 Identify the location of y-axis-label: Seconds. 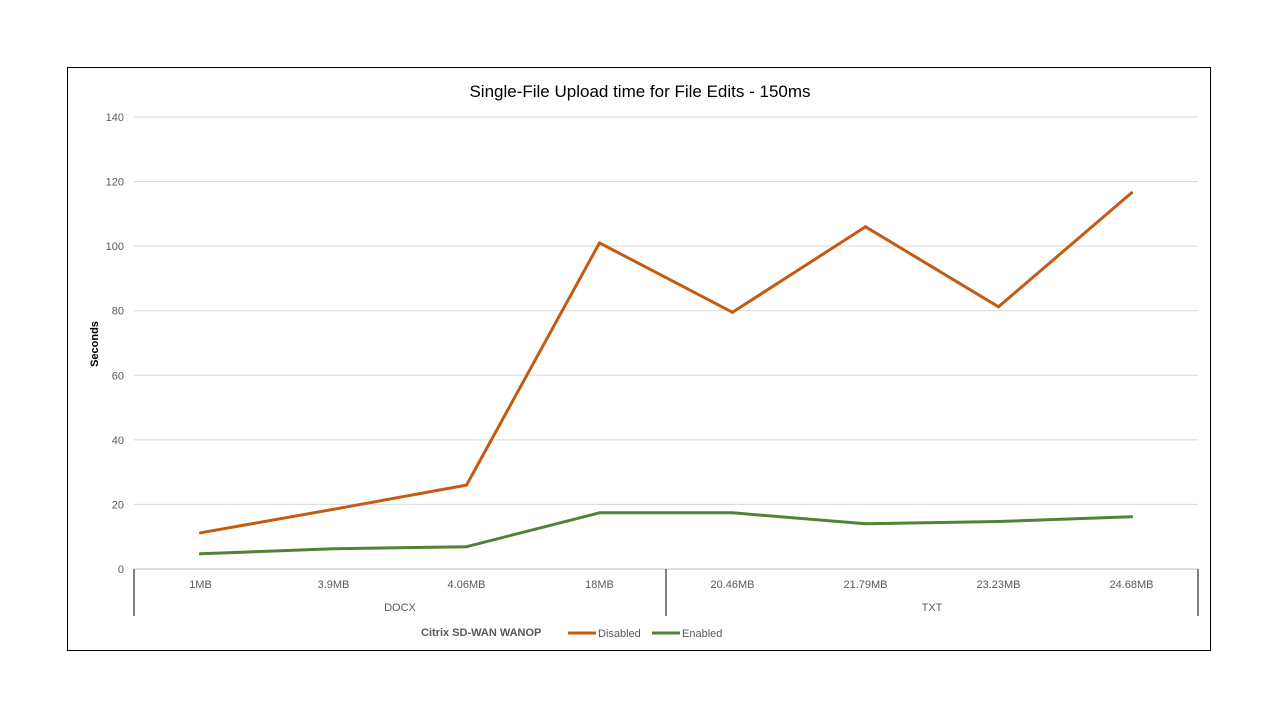
(95, 344).